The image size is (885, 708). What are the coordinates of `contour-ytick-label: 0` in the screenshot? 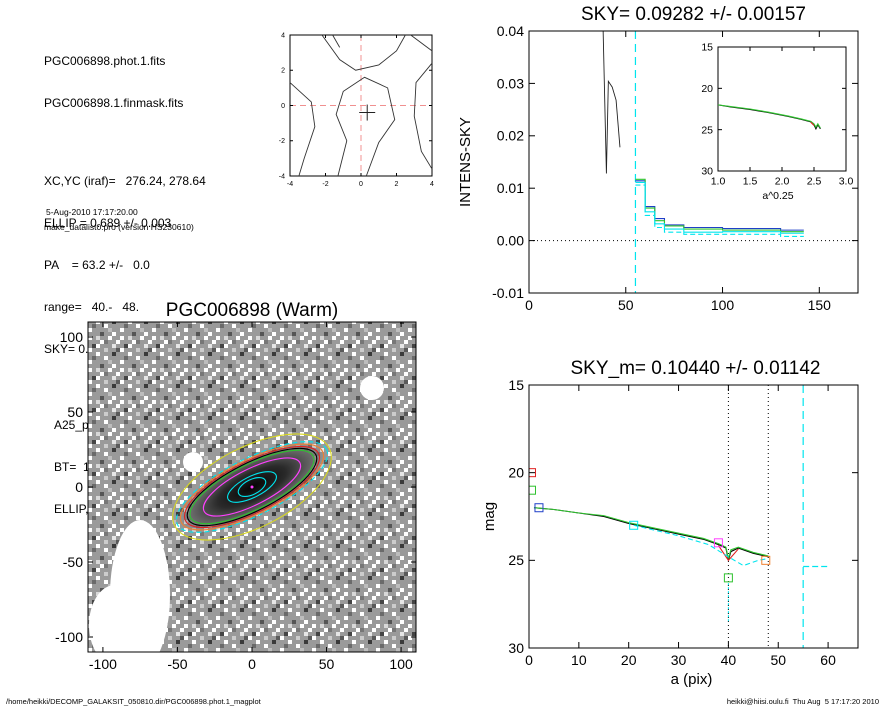 It's located at (283, 106).